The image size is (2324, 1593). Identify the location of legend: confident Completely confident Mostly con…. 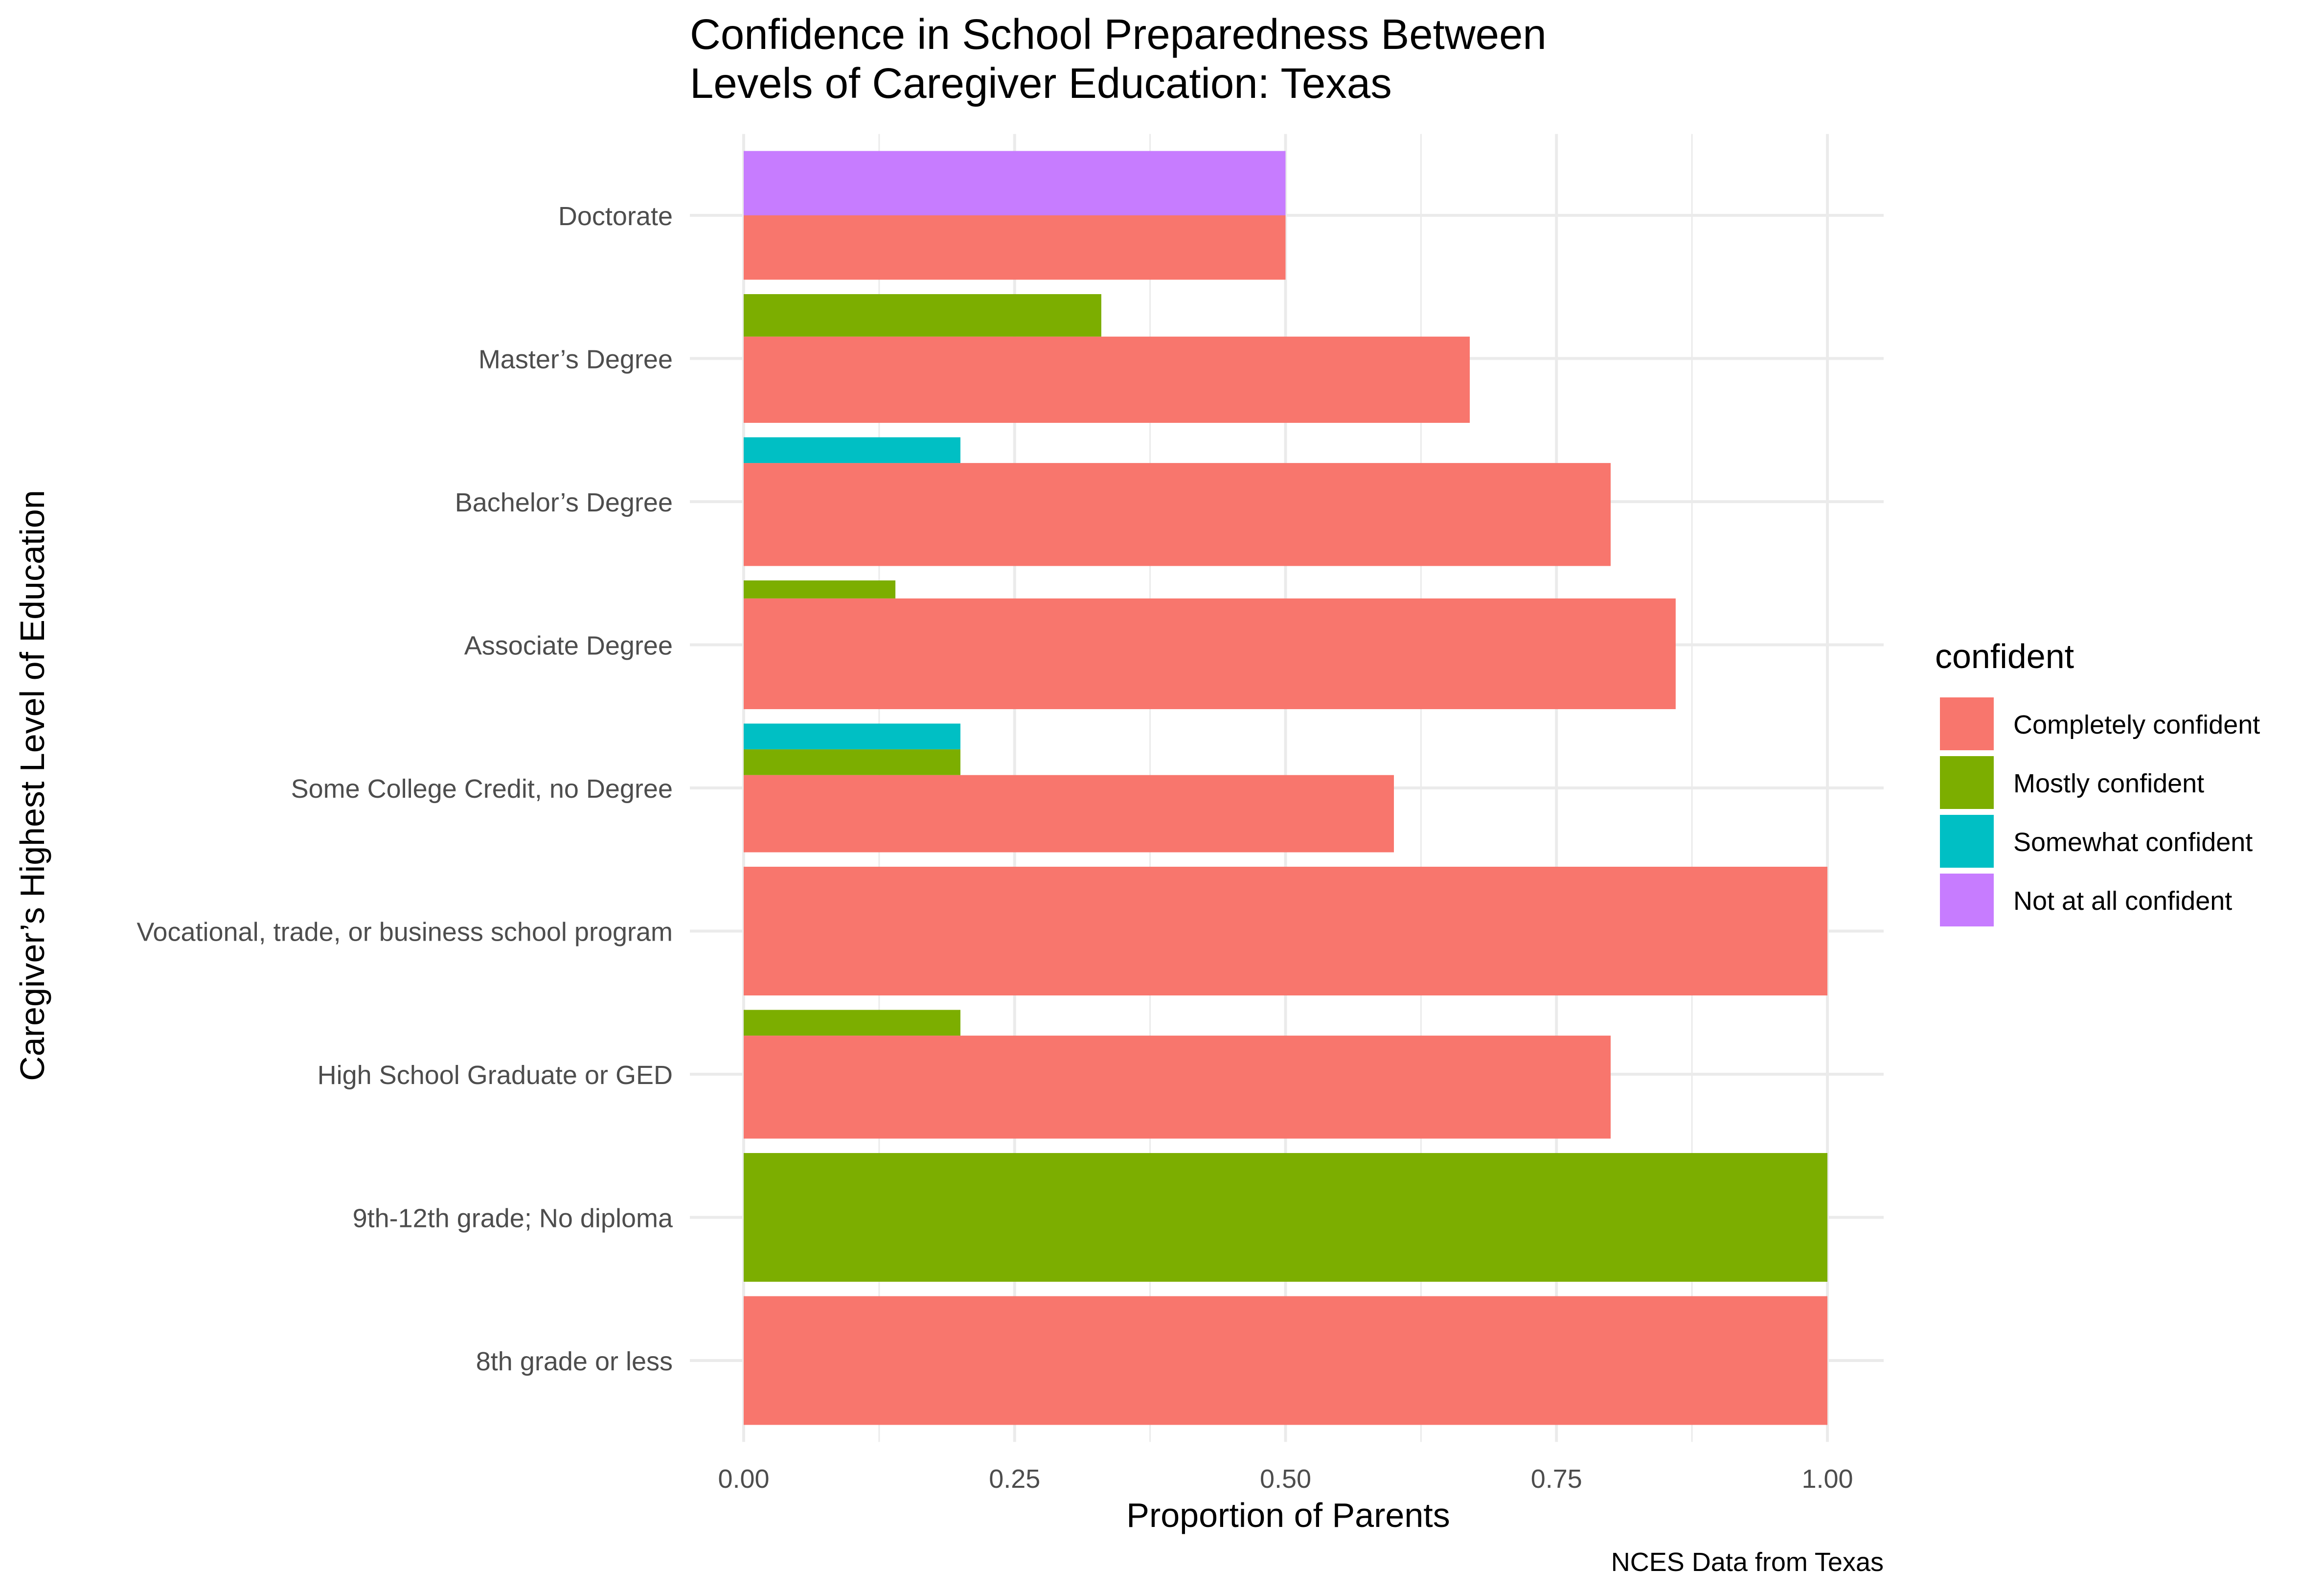
(2097, 781).